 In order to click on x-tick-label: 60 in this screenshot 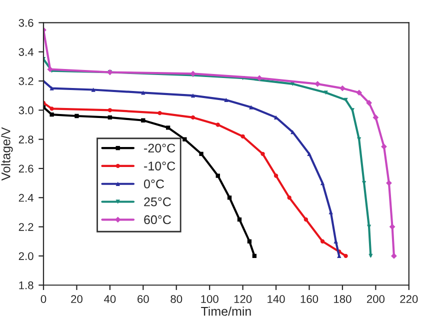, I will do `click(143, 299)`.